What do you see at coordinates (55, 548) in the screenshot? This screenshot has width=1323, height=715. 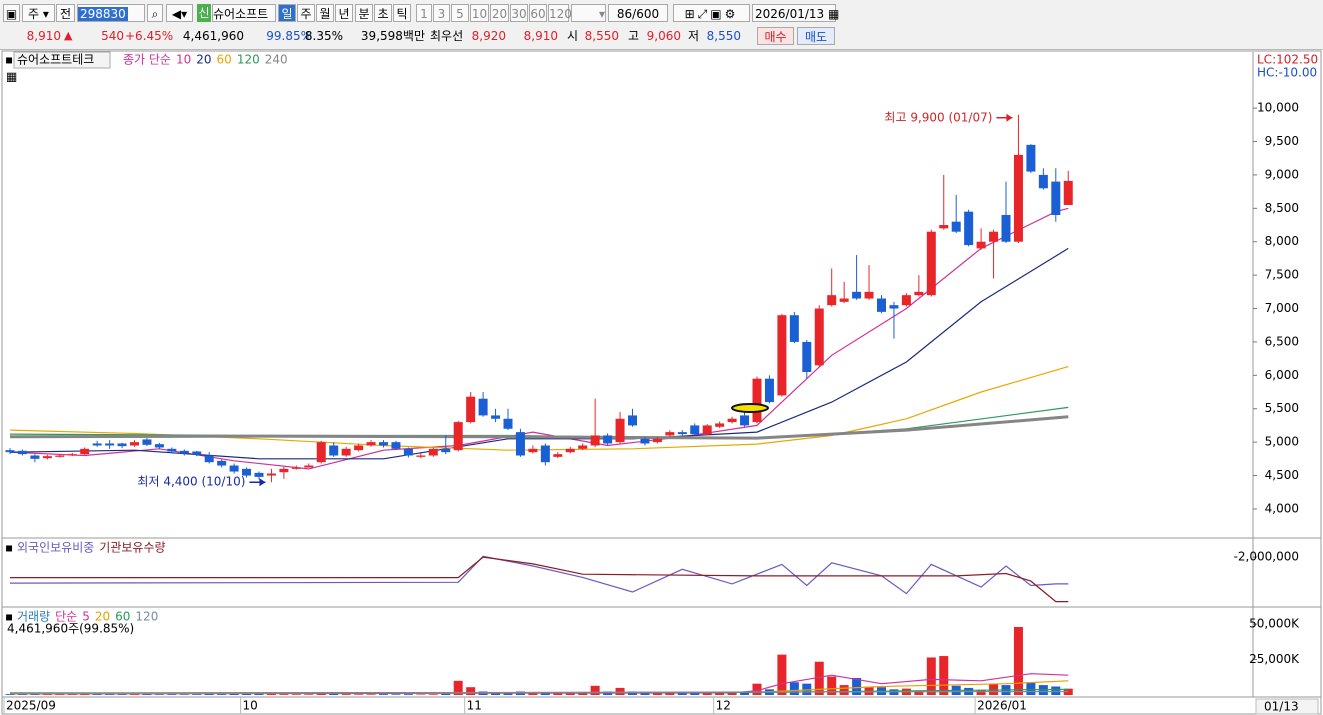 I see `legend-entry: 외국인보유비중` at bounding box center [55, 548].